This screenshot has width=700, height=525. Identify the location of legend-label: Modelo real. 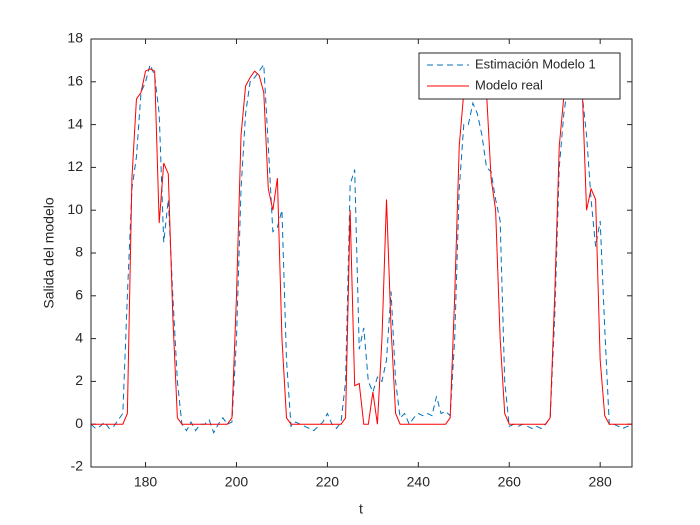
(509, 84).